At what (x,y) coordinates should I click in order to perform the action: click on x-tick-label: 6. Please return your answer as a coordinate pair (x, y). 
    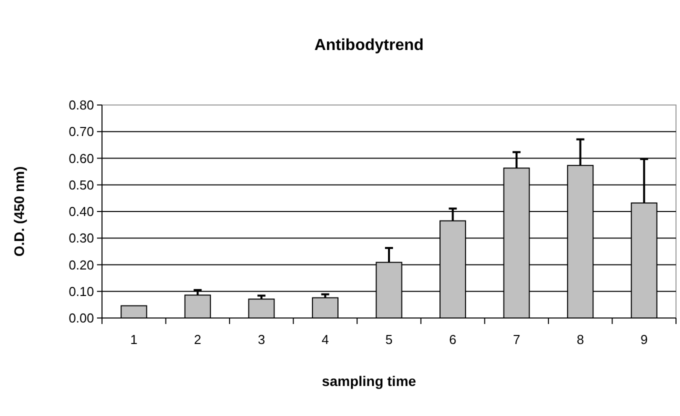
    Looking at the image, I should click on (452, 339).